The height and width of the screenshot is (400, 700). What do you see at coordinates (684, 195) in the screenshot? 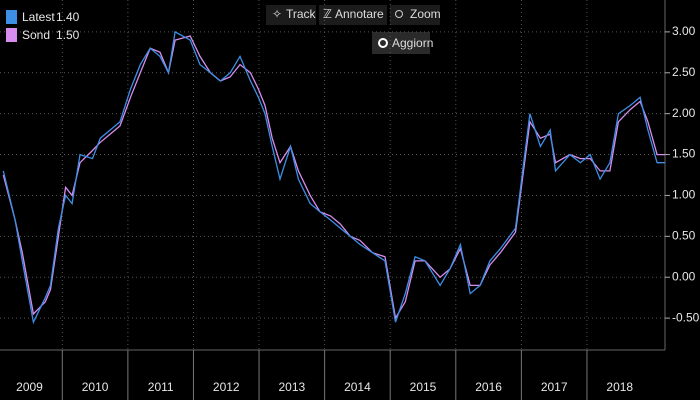
I see `y-tick-label: 1.00` at bounding box center [684, 195].